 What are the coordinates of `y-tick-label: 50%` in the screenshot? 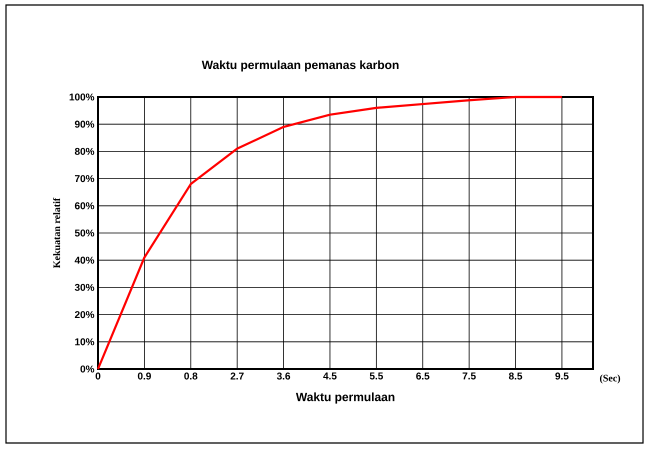 It's located at (84, 233).